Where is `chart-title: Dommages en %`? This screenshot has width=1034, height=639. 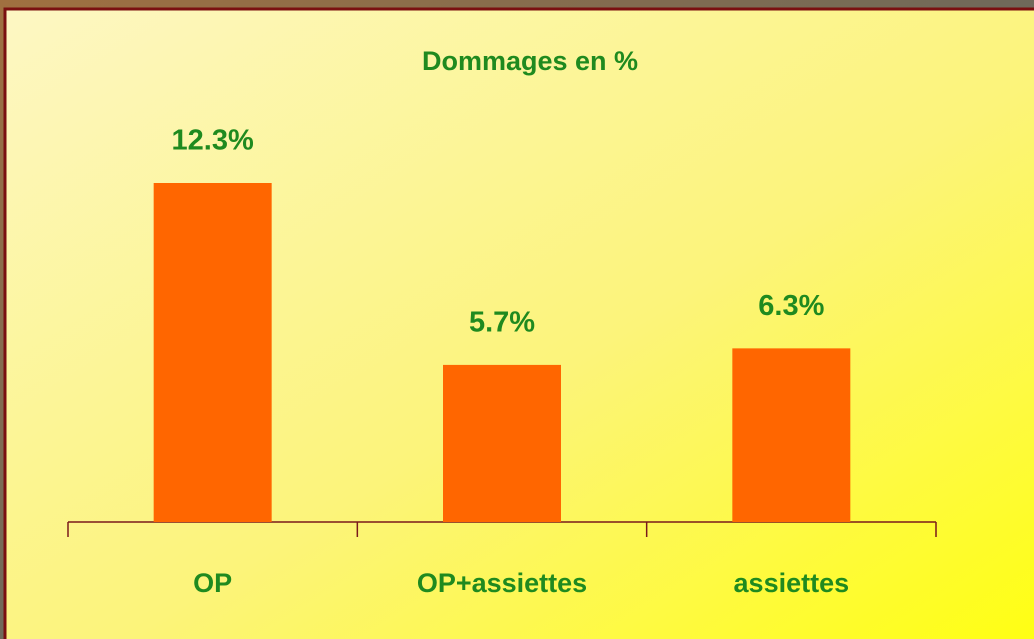 chart-title: Dommages en % is located at coordinates (530, 61).